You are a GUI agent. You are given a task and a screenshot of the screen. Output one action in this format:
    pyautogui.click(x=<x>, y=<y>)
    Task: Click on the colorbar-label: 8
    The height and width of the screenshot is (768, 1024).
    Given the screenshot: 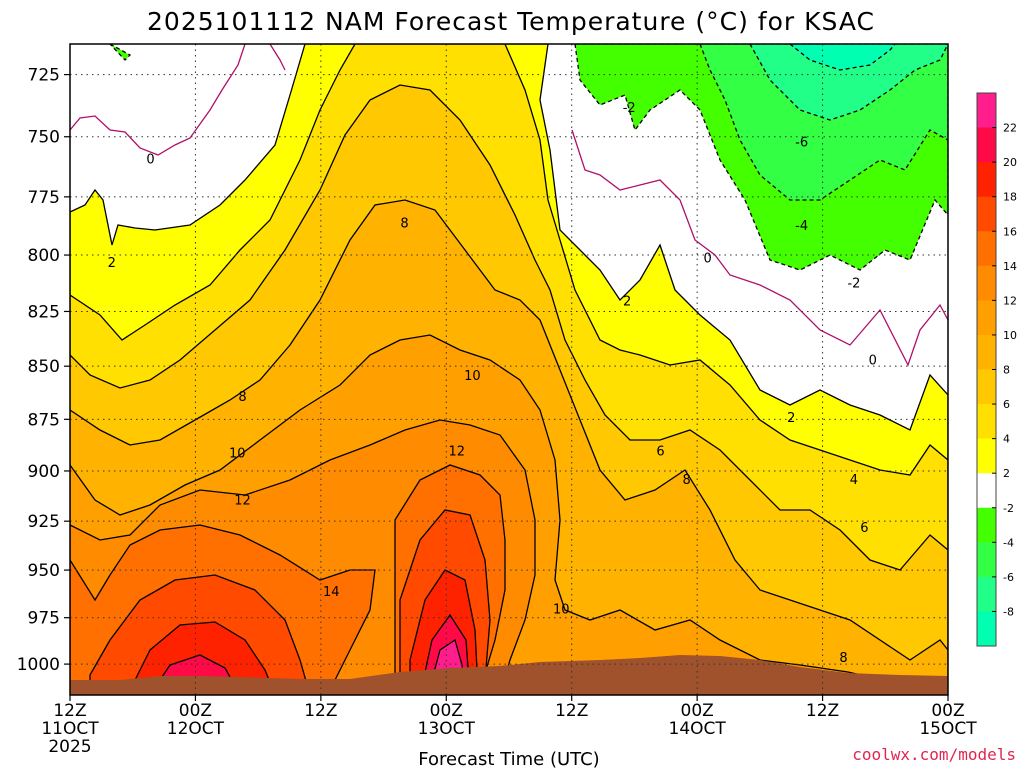 What is the action you would take?
    pyautogui.click(x=1006, y=370)
    